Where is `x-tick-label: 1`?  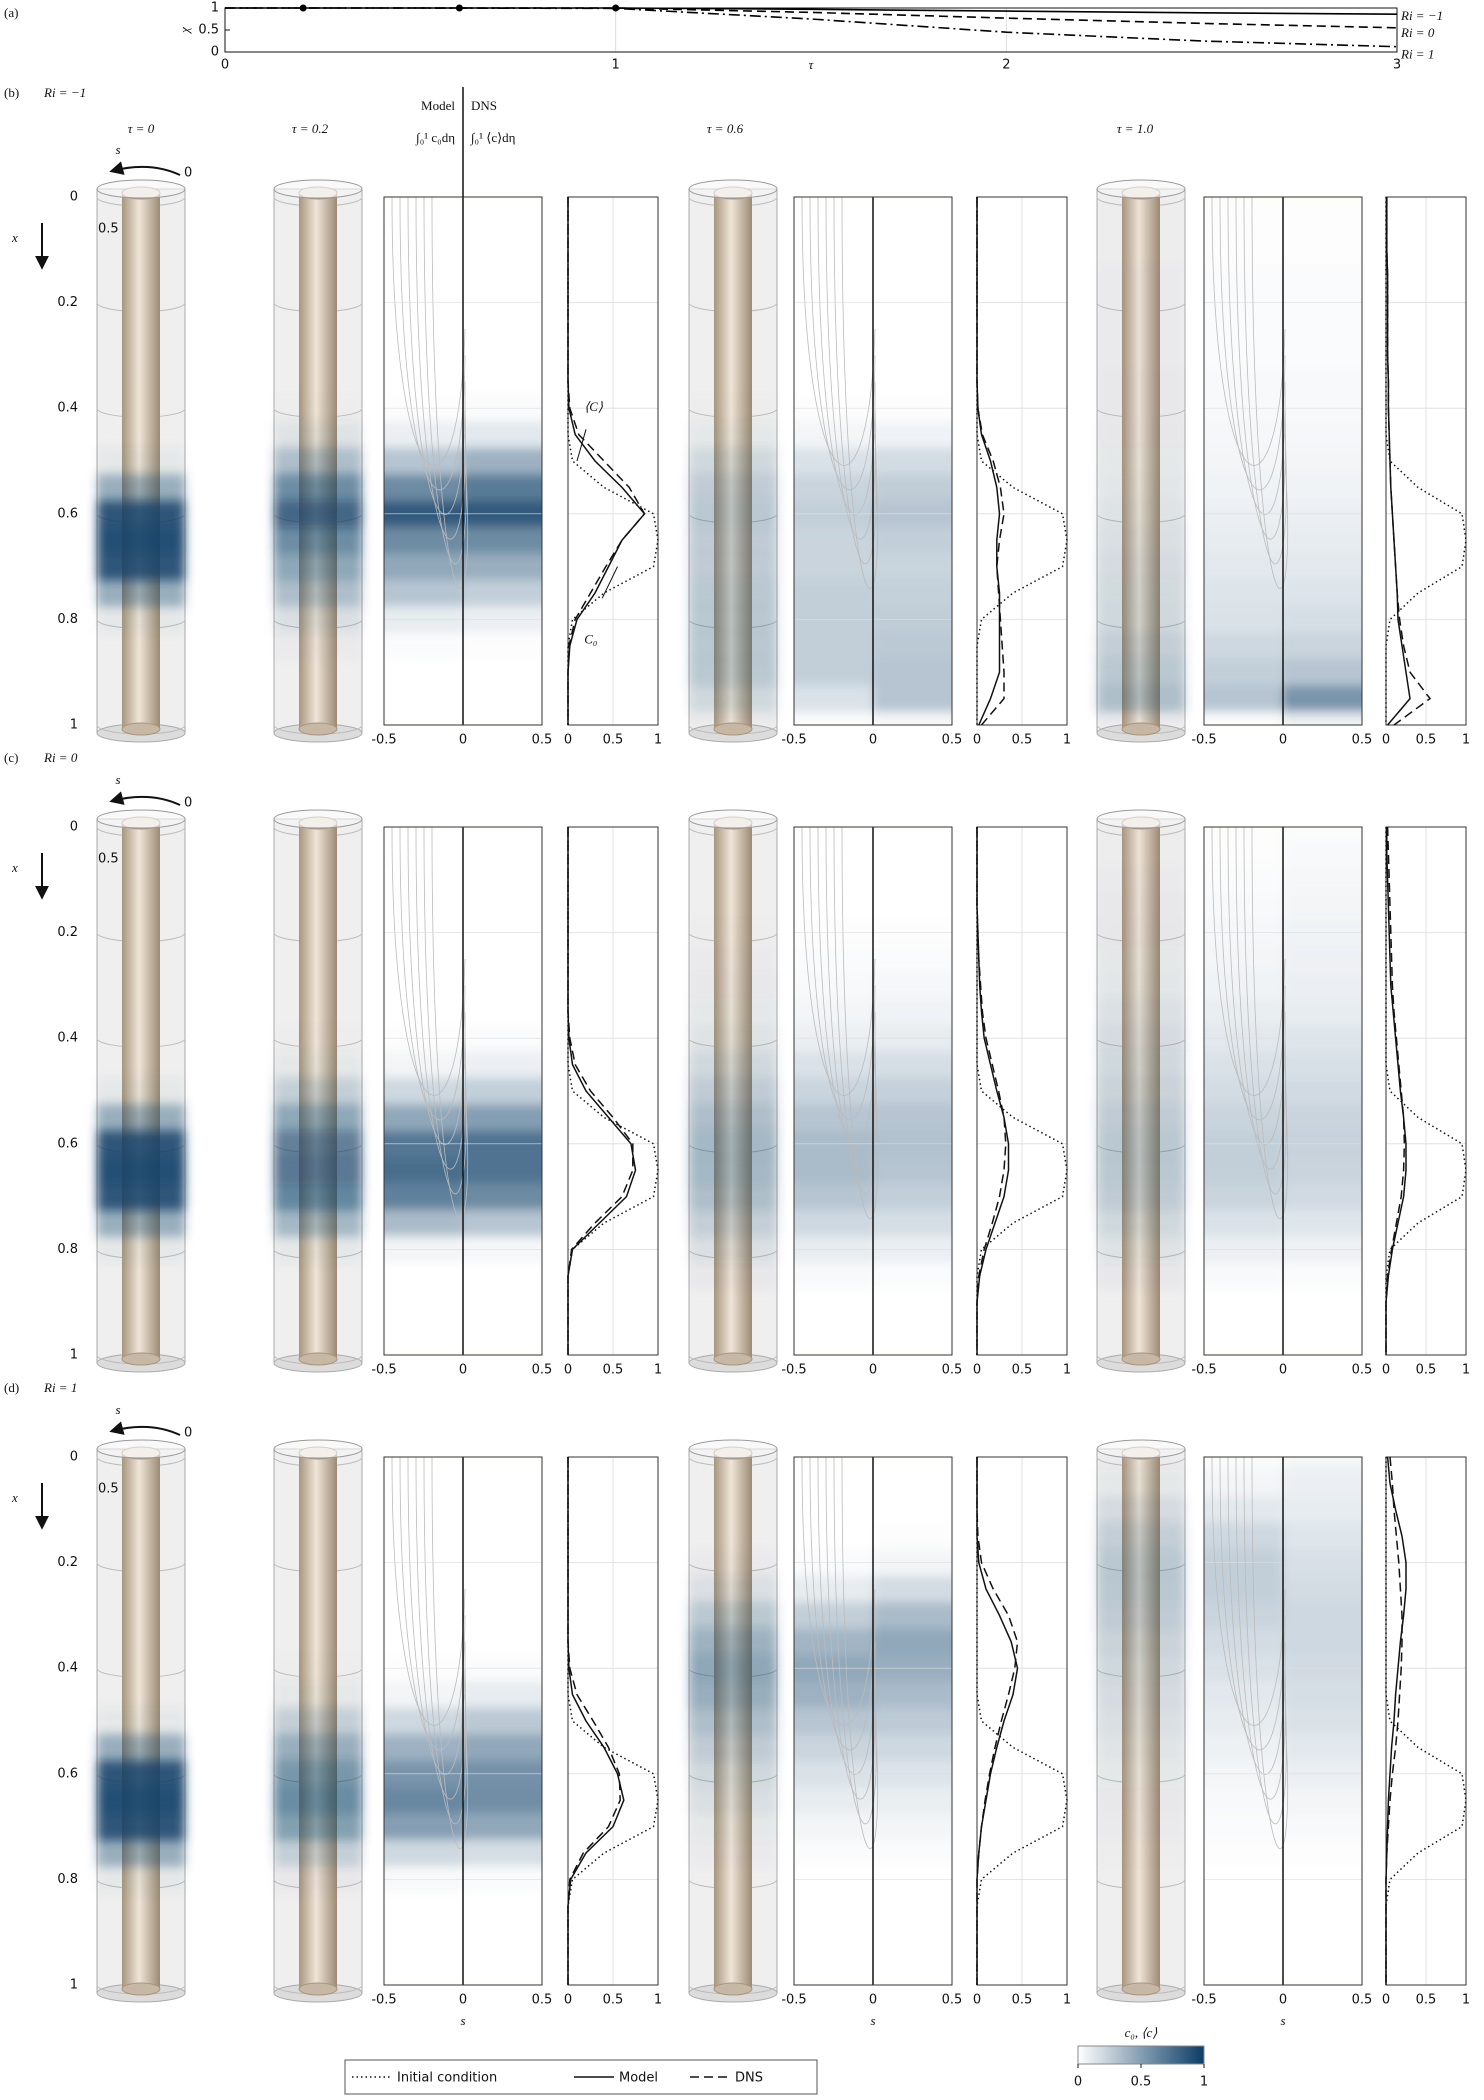 x-tick-label: 1 is located at coordinates (1466, 740).